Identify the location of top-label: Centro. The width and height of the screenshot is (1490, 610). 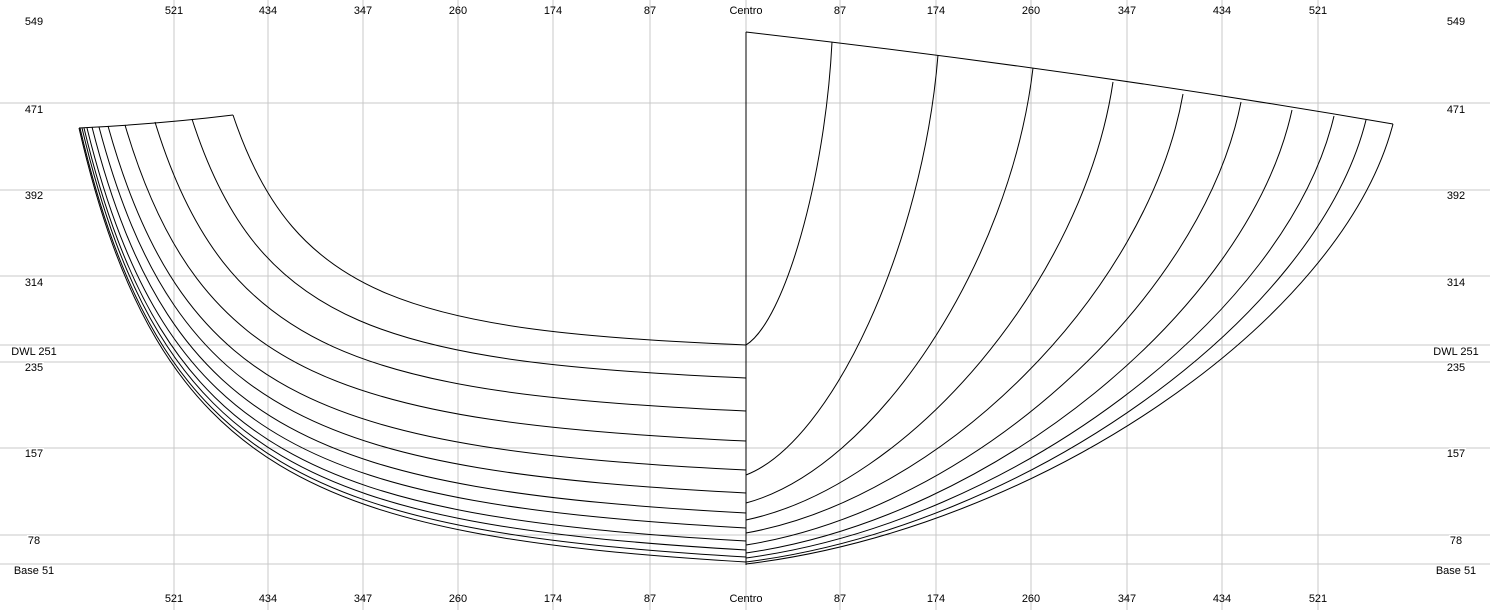
(745, 11).